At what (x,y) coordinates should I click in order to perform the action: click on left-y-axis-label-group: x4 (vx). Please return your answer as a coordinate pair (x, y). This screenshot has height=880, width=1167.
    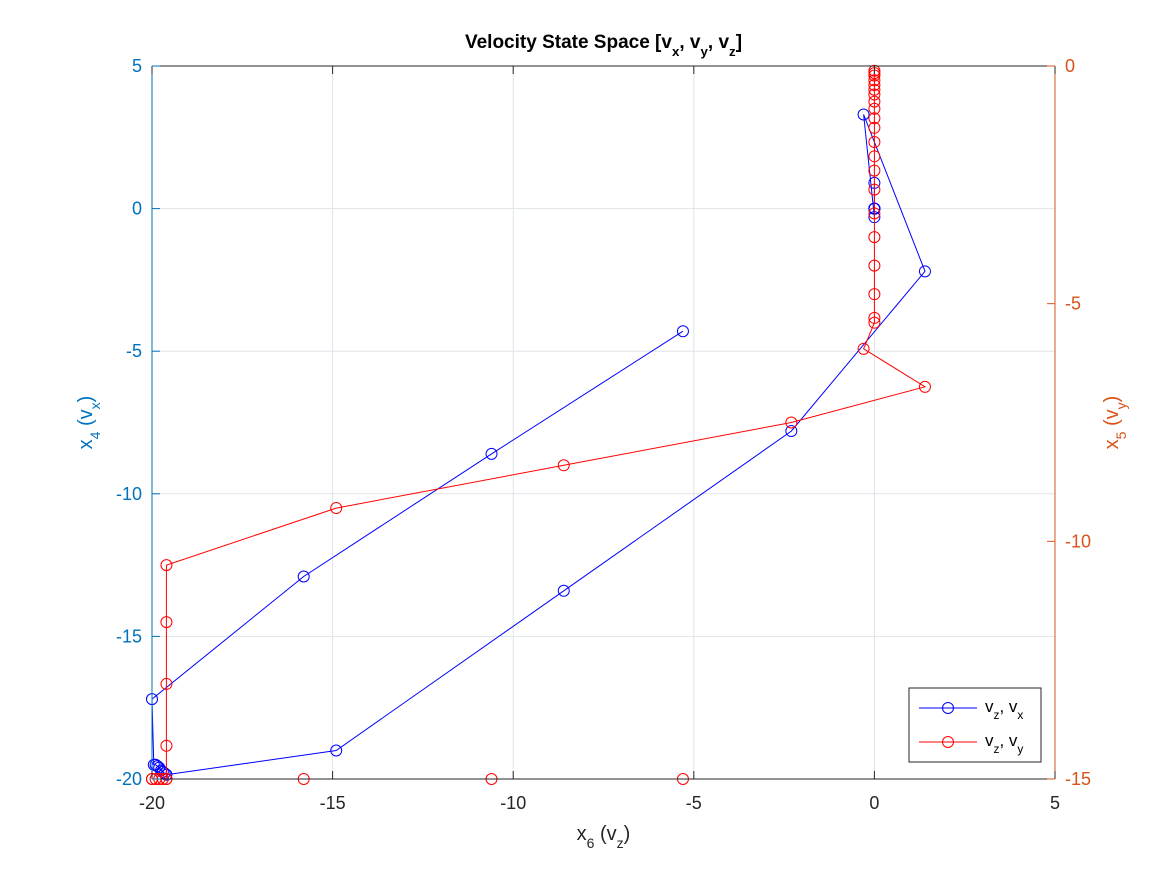
    Looking at the image, I should click on (89, 423).